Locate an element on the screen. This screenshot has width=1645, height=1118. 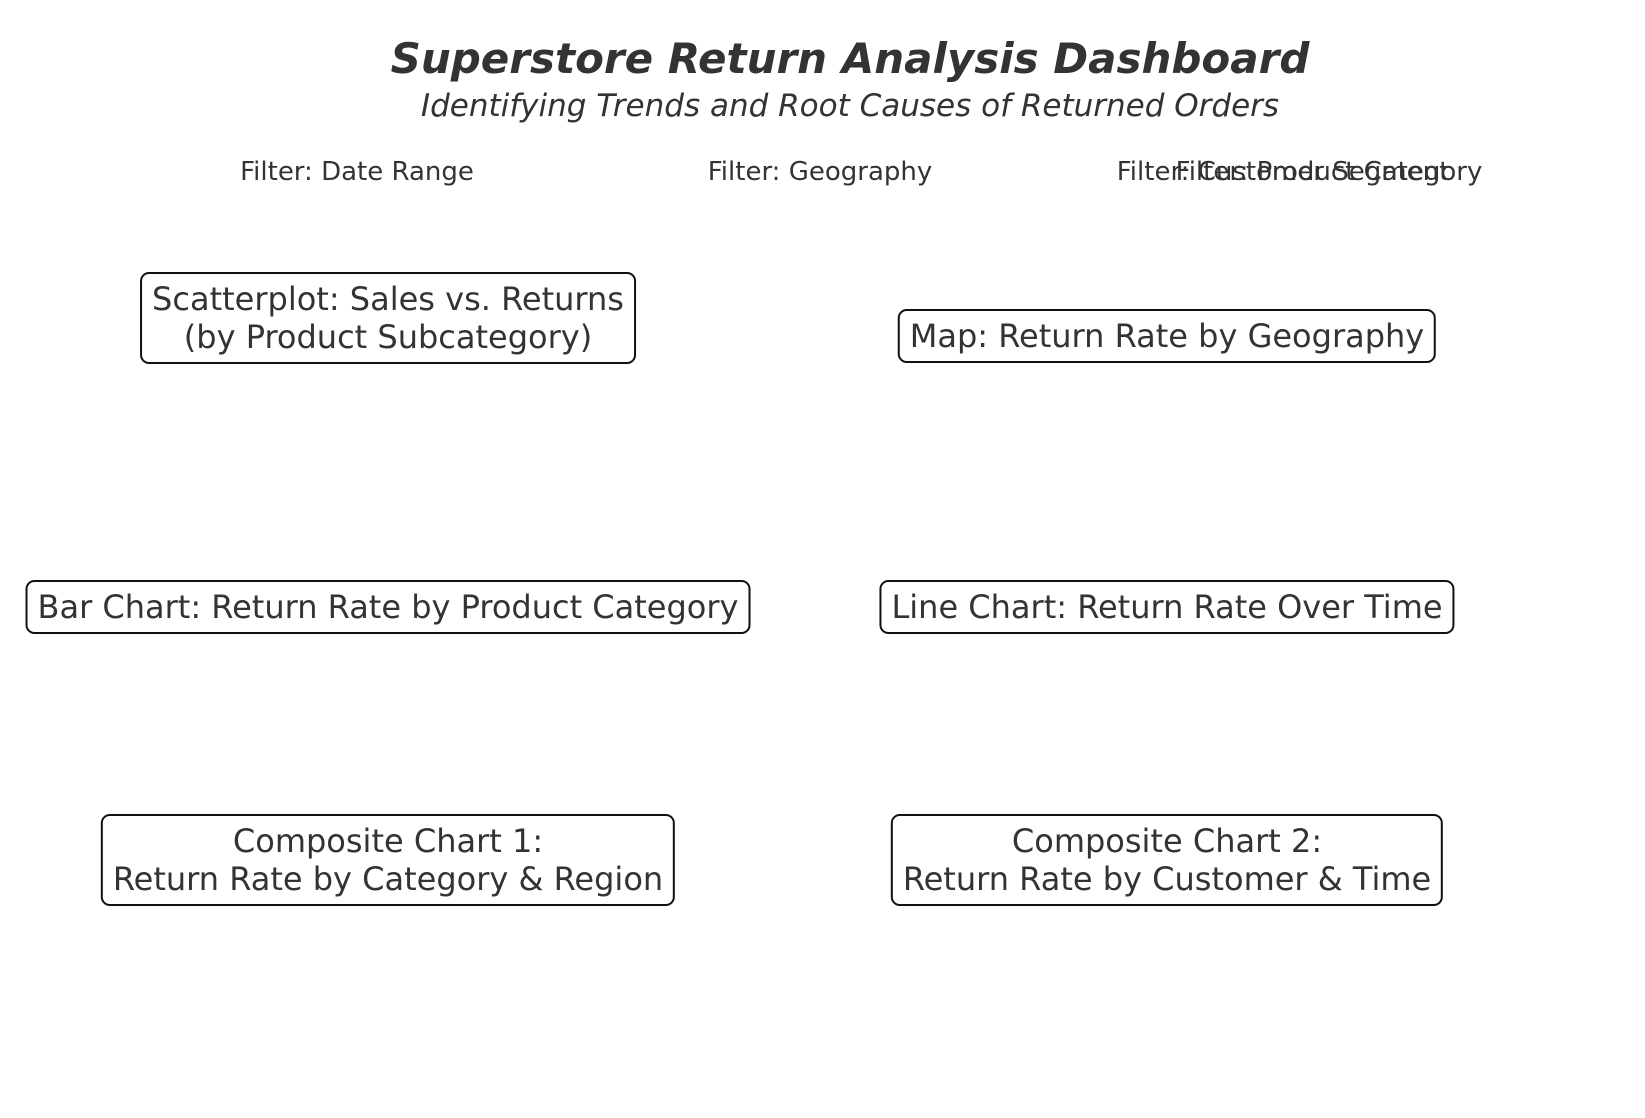
line-chart-panel-title: Line Chart: Return Rate Over Time is located at coordinates (1167, 607).